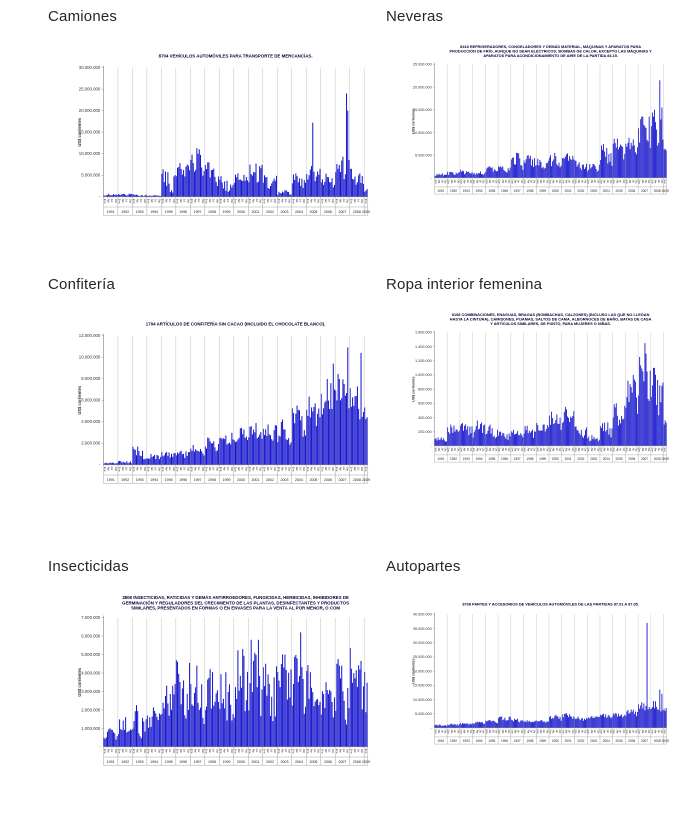 The width and height of the screenshot is (675, 837). I want to click on y-axis-zero-label: -, so click(100, 196).